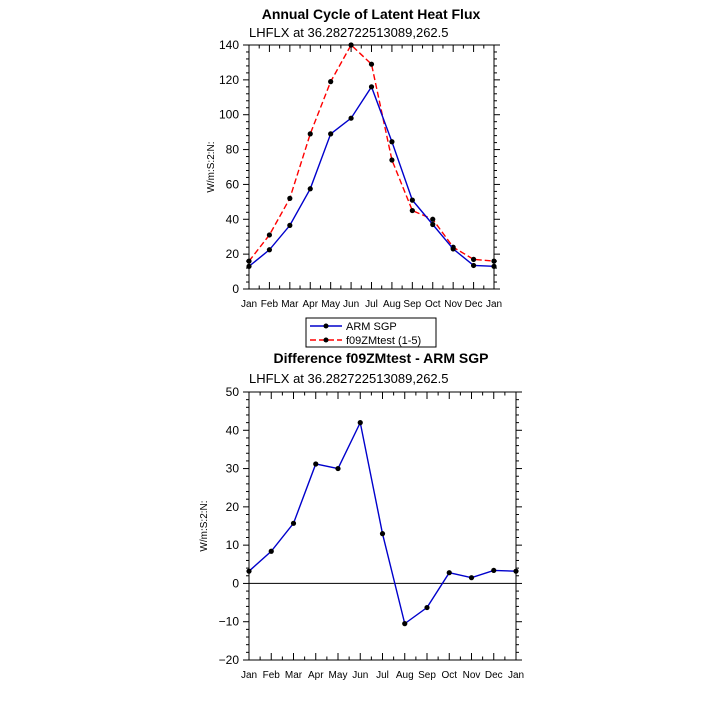 Image resolution: width=706 pixels, height=706 pixels. What do you see at coordinates (233, 184) in the screenshot?
I see `y-tick-label: 60` at bounding box center [233, 184].